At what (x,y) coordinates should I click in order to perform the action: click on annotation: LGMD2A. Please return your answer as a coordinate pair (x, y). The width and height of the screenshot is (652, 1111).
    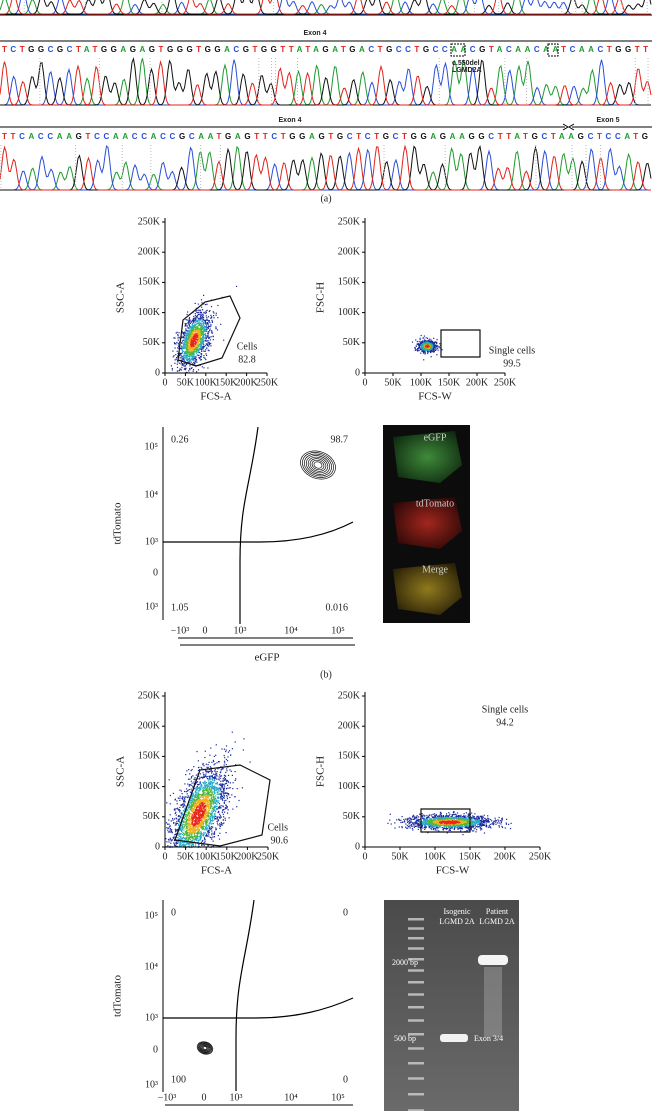
    Looking at the image, I should click on (467, 70).